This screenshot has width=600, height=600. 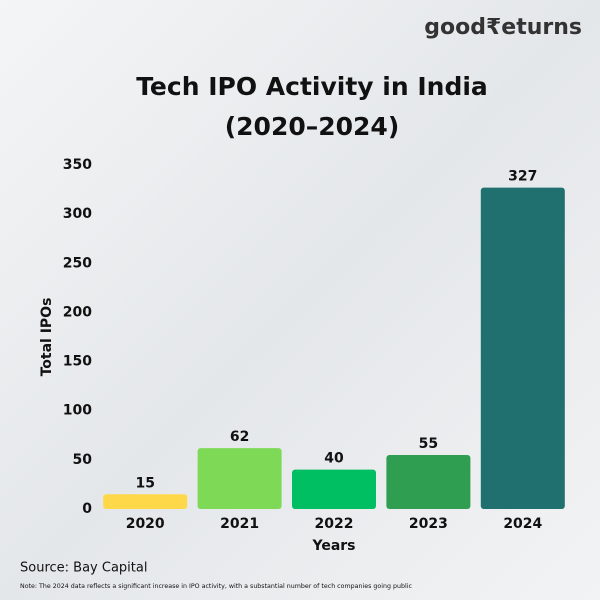 I want to click on y-tick-label: 150, so click(x=77, y=362).